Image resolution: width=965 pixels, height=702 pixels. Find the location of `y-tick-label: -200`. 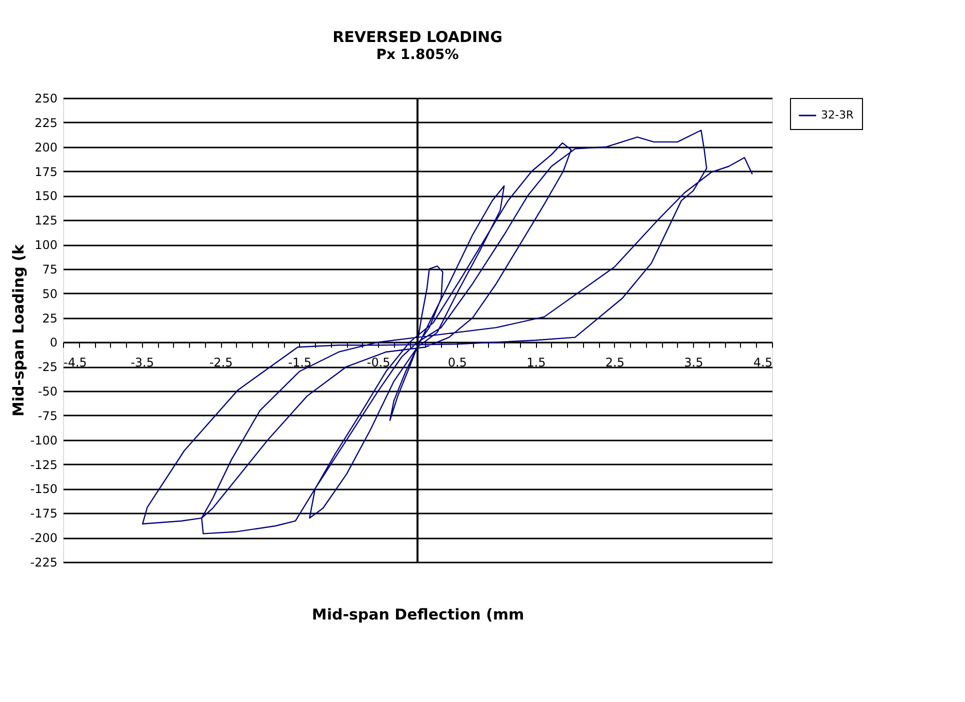

y-tick-label: -200 is located at coordinates (44, 538).